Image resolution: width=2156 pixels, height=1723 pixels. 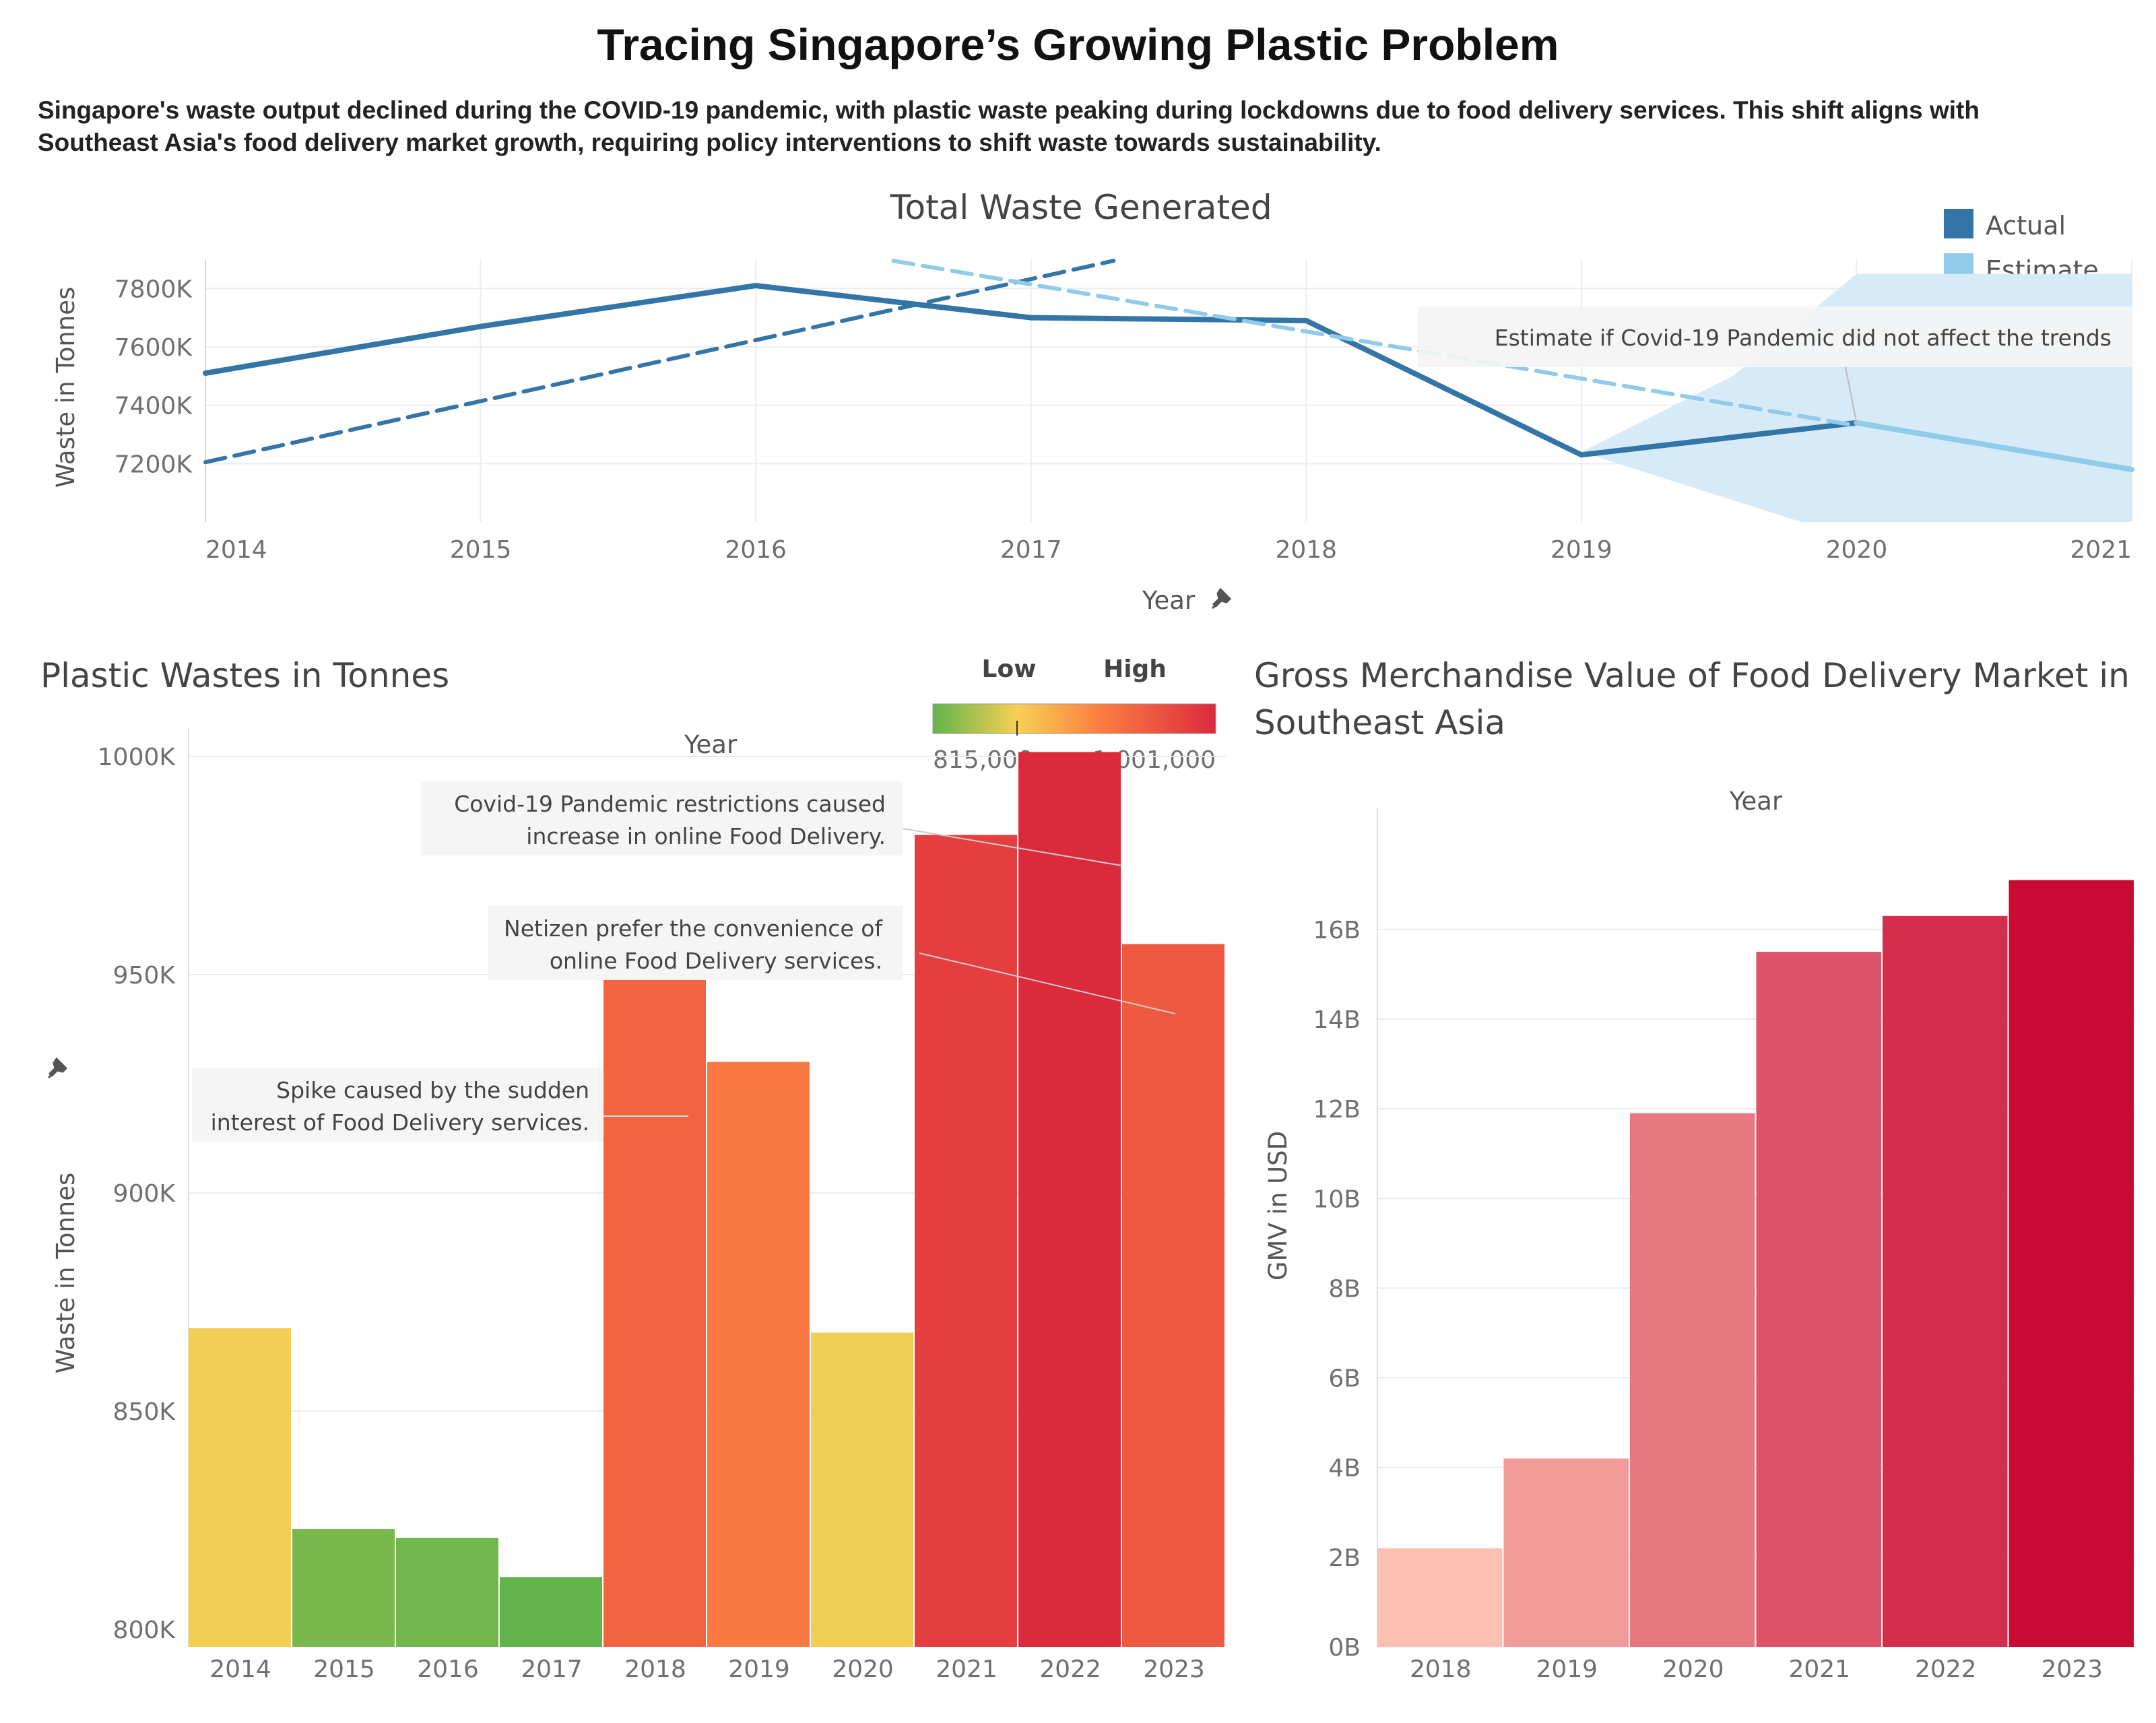 What do you see at coordinates (706, 836) in the screenshot?
I see `annotation-text: increase in online Food Delivery.` at bounding box center [706, 836].